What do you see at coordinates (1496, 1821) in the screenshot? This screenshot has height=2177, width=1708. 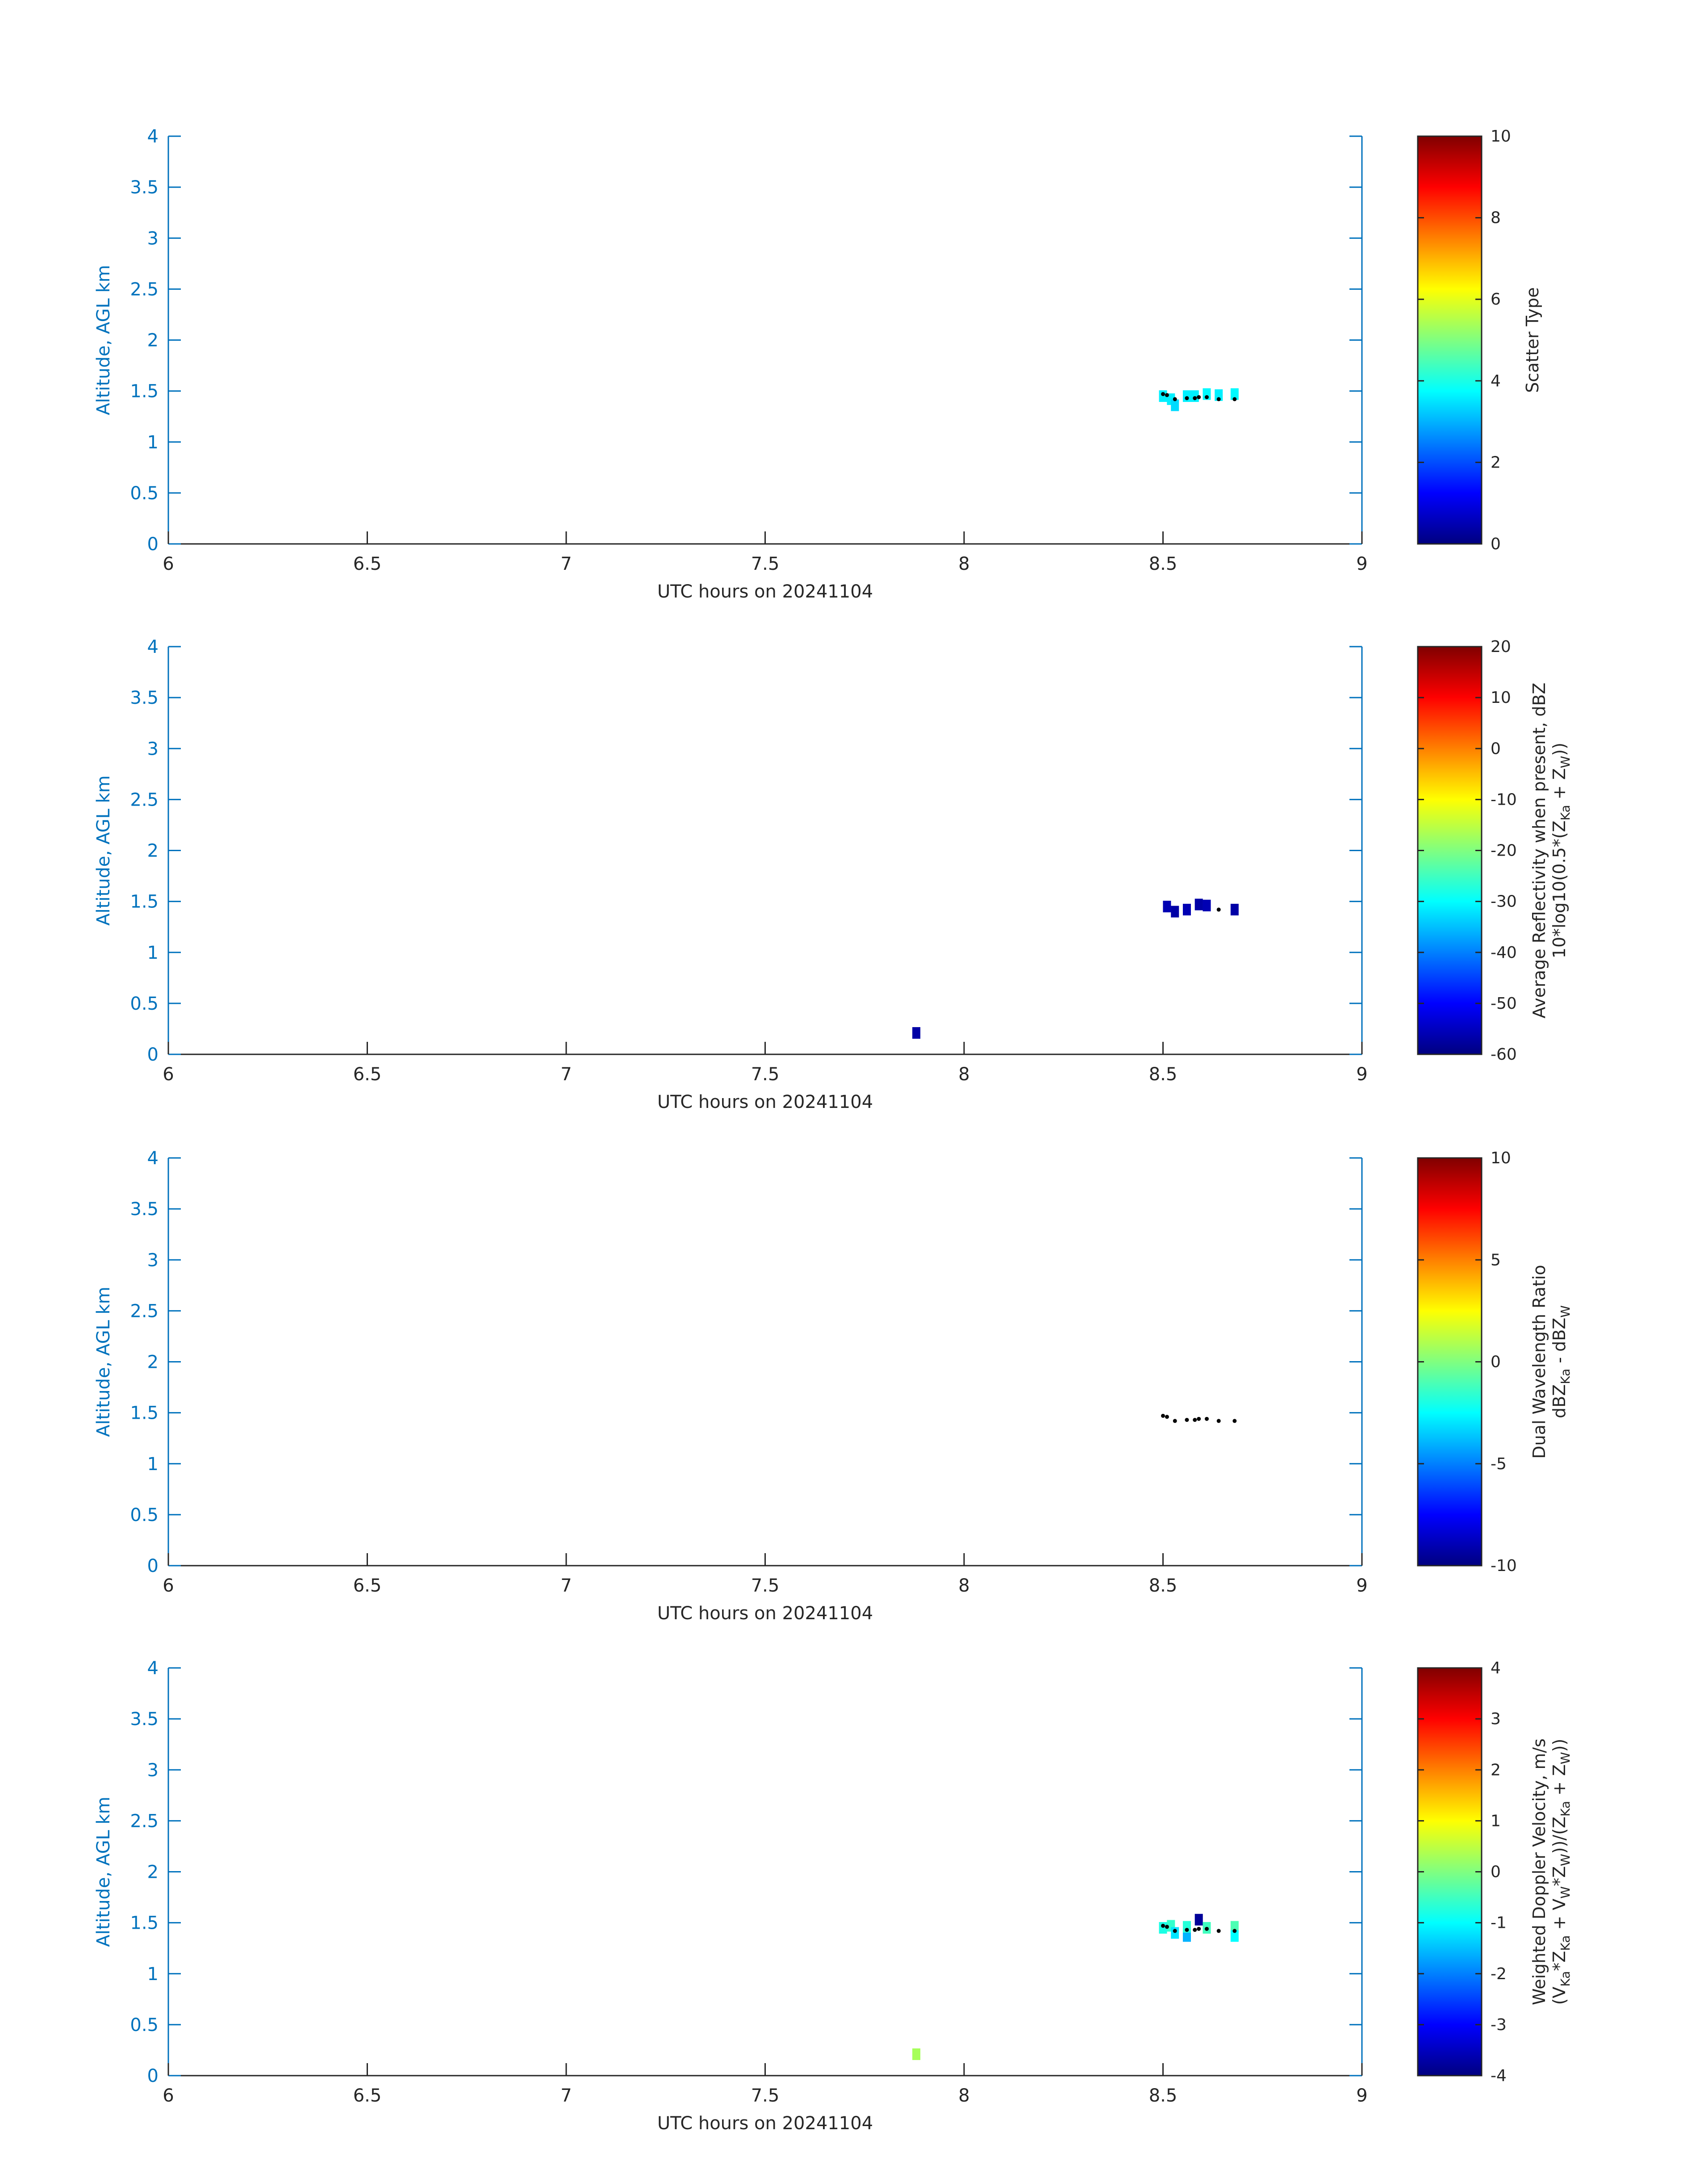 I see `colorbar-tick-label: 1` at bounding box center [1496, 1821].